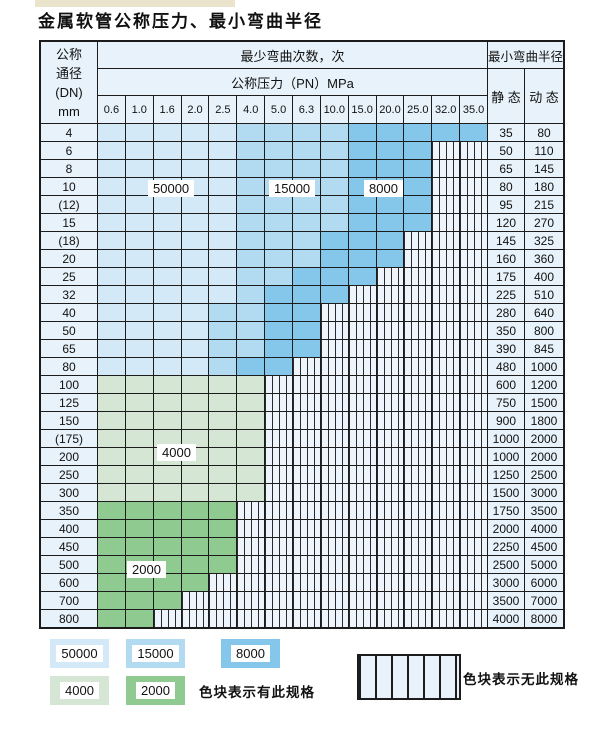 This screenshot has height=743, width=600. Describe the element at coordinates (69, 420) in the screenshot. I see `dn-cell: 150` at that location.